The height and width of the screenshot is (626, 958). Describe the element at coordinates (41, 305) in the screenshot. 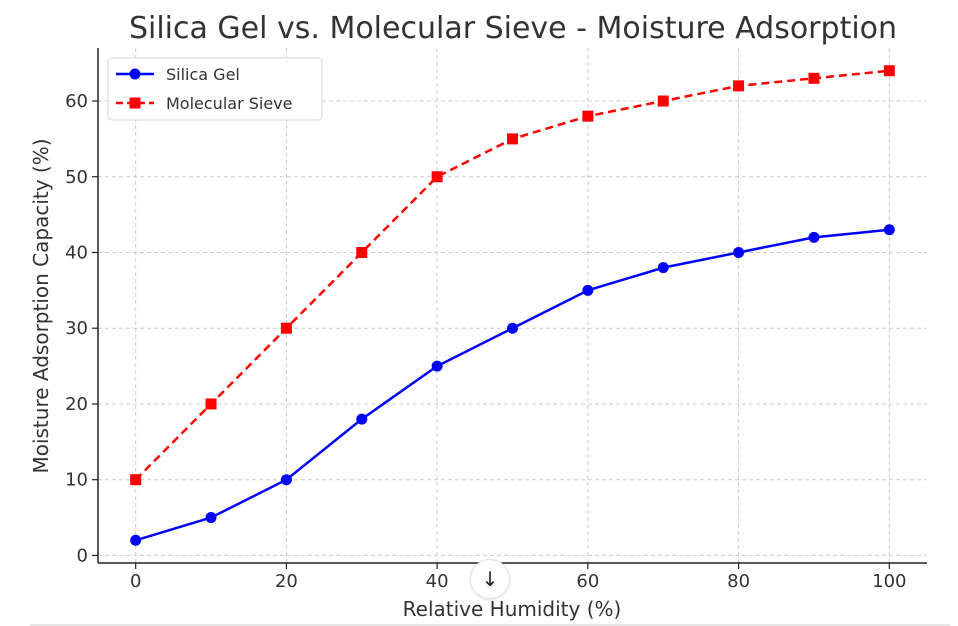

I see `y-axis-label: Moisture Adsorption Capacity (%)` at that location.